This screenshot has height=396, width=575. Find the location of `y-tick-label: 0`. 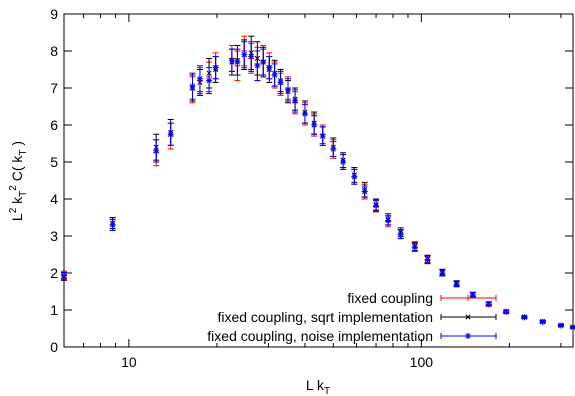

y-tick-label: 0 is located at coordinates (54, 347).